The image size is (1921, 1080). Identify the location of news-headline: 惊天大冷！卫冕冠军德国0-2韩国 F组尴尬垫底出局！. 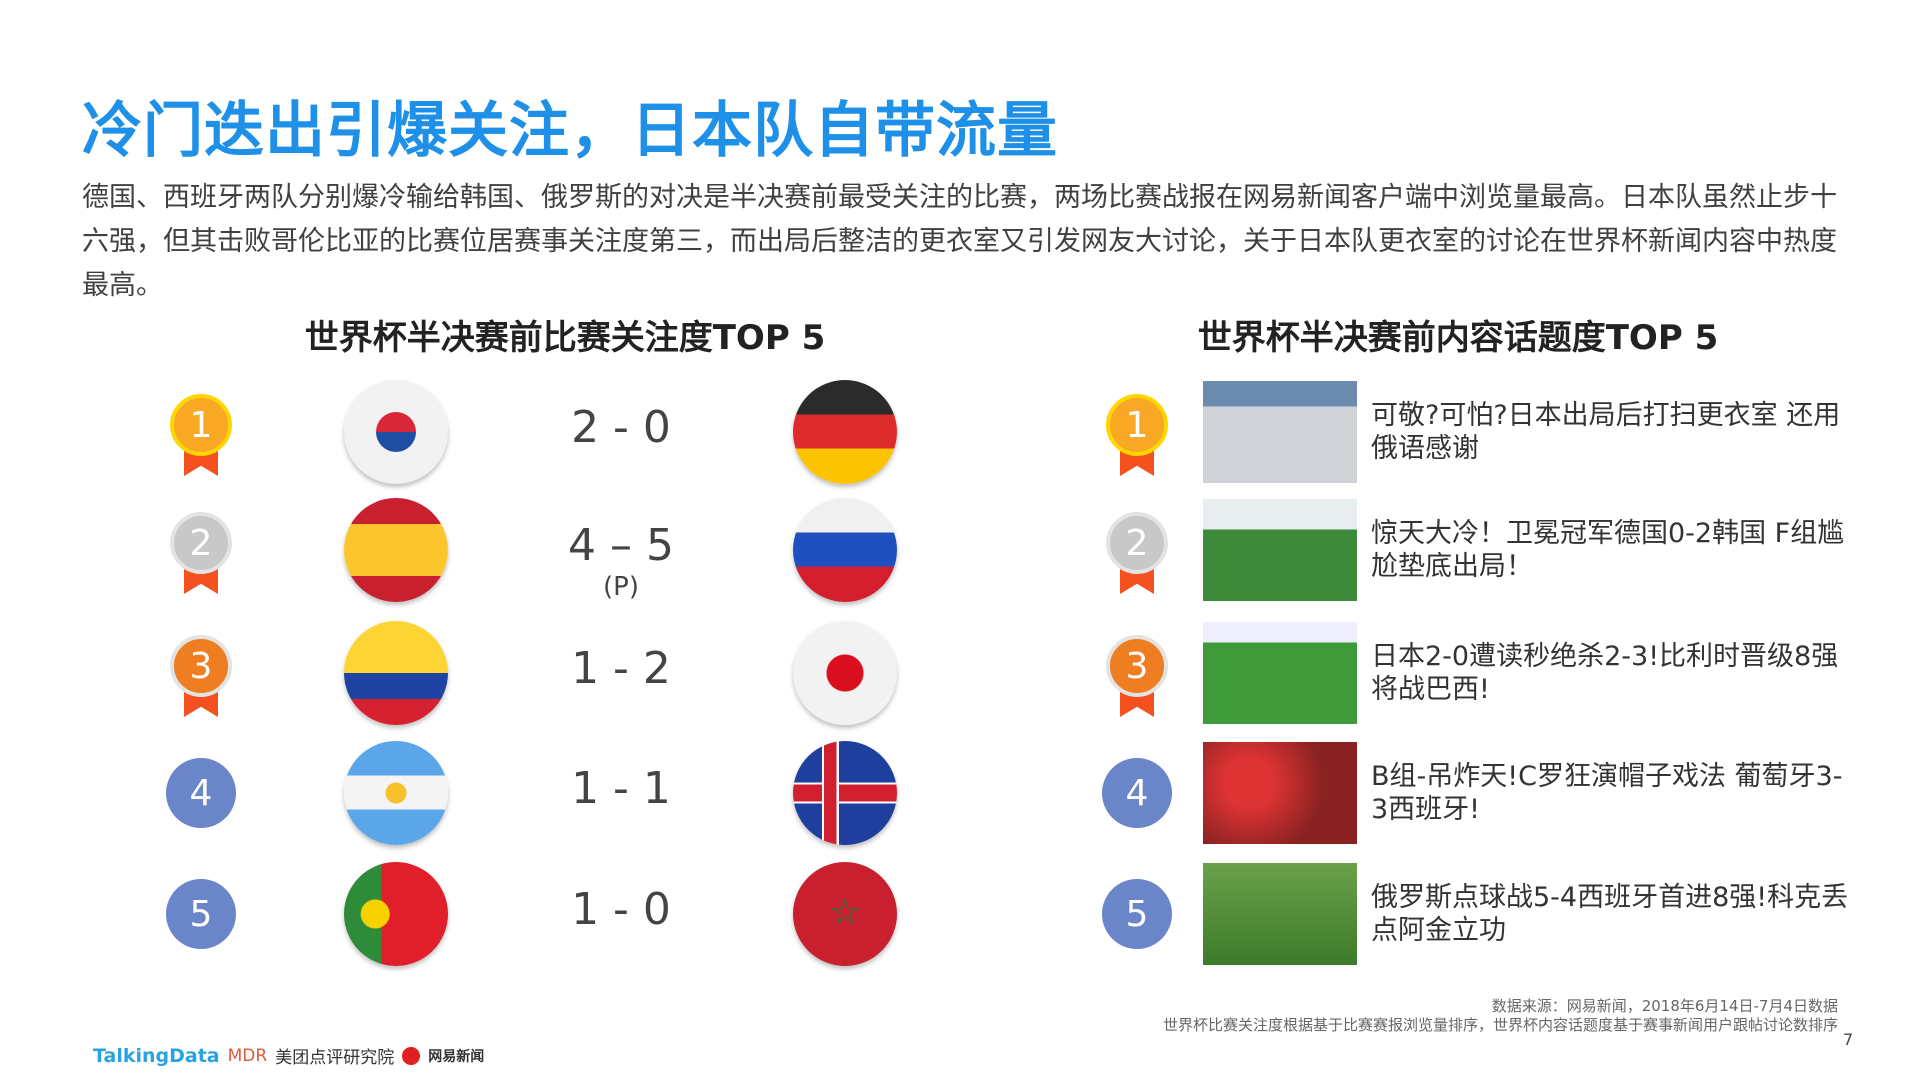
(1608, 550).